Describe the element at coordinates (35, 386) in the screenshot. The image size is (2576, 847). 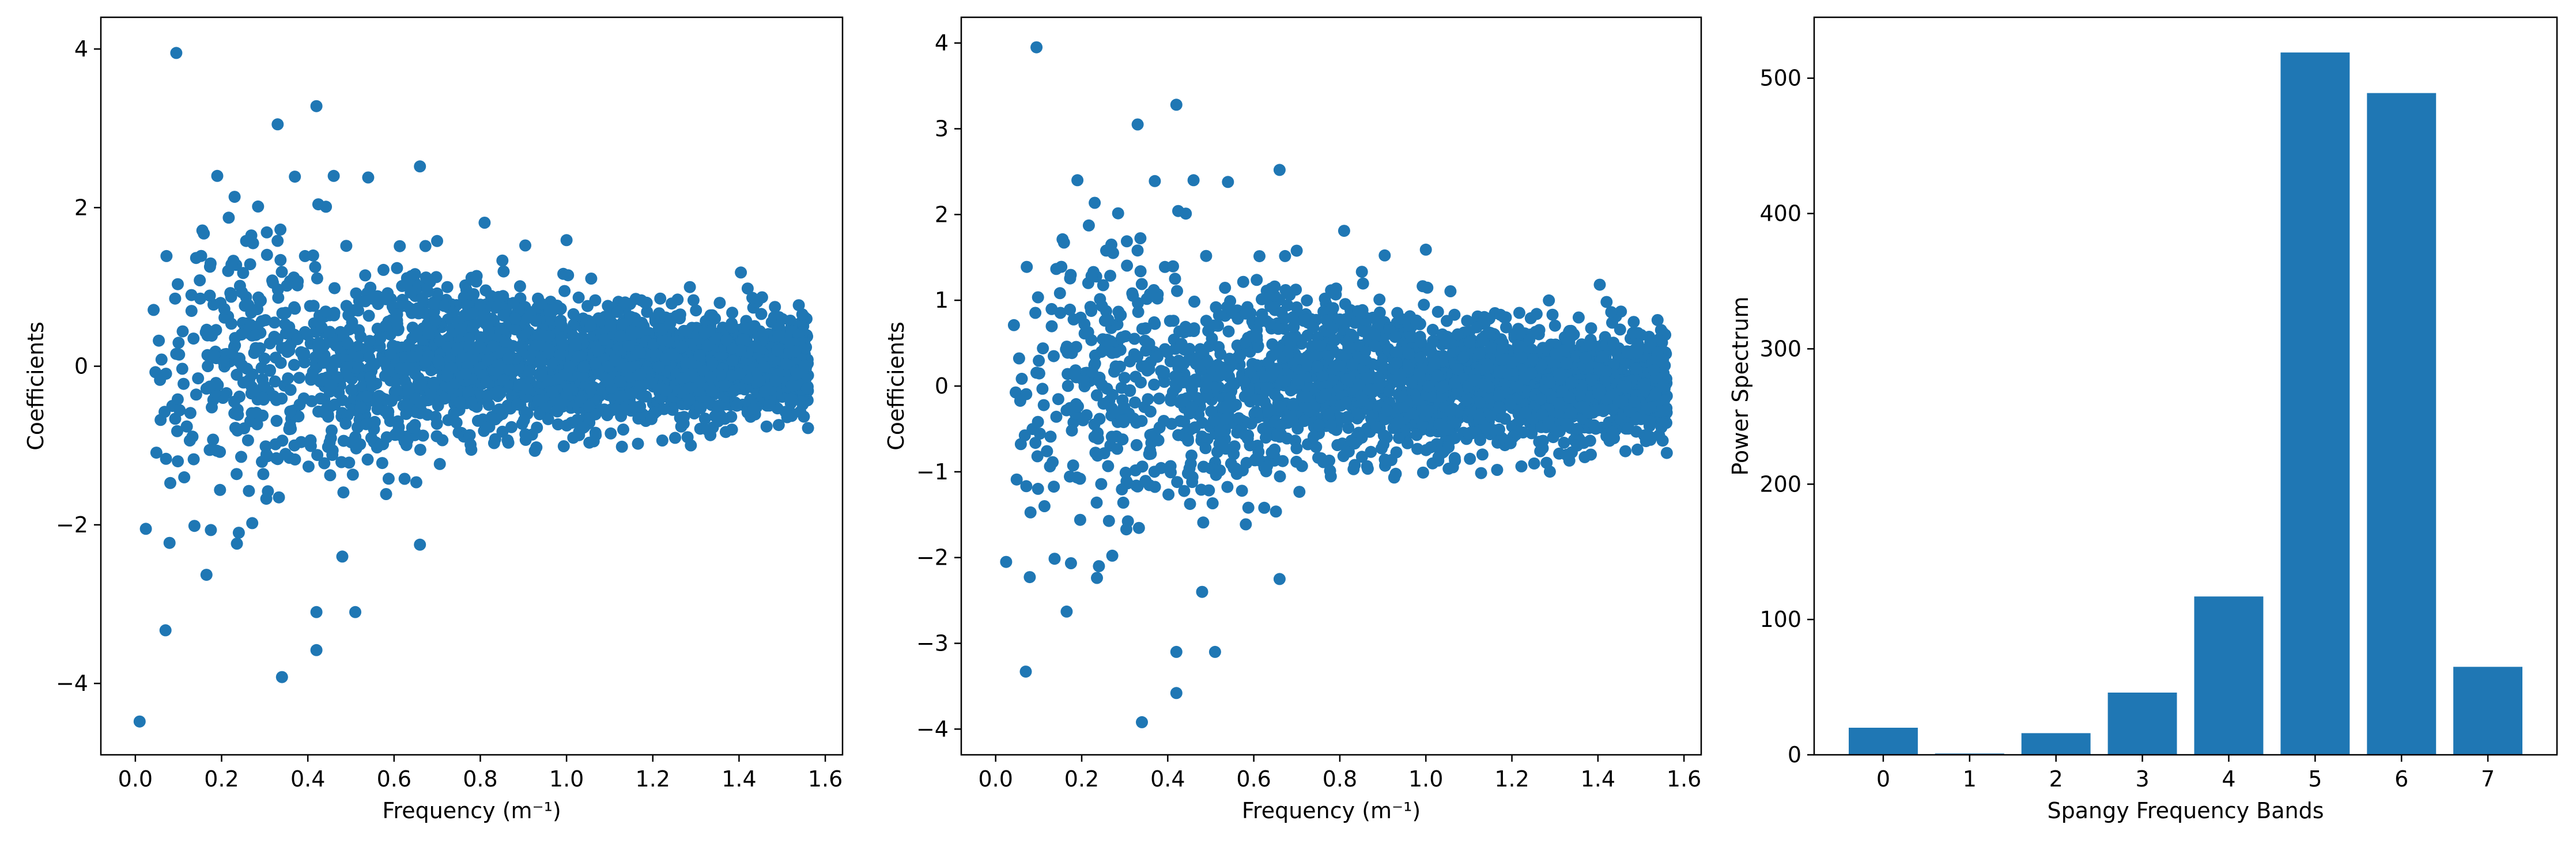
I see `y-axis-label: Coefficients` at that location.